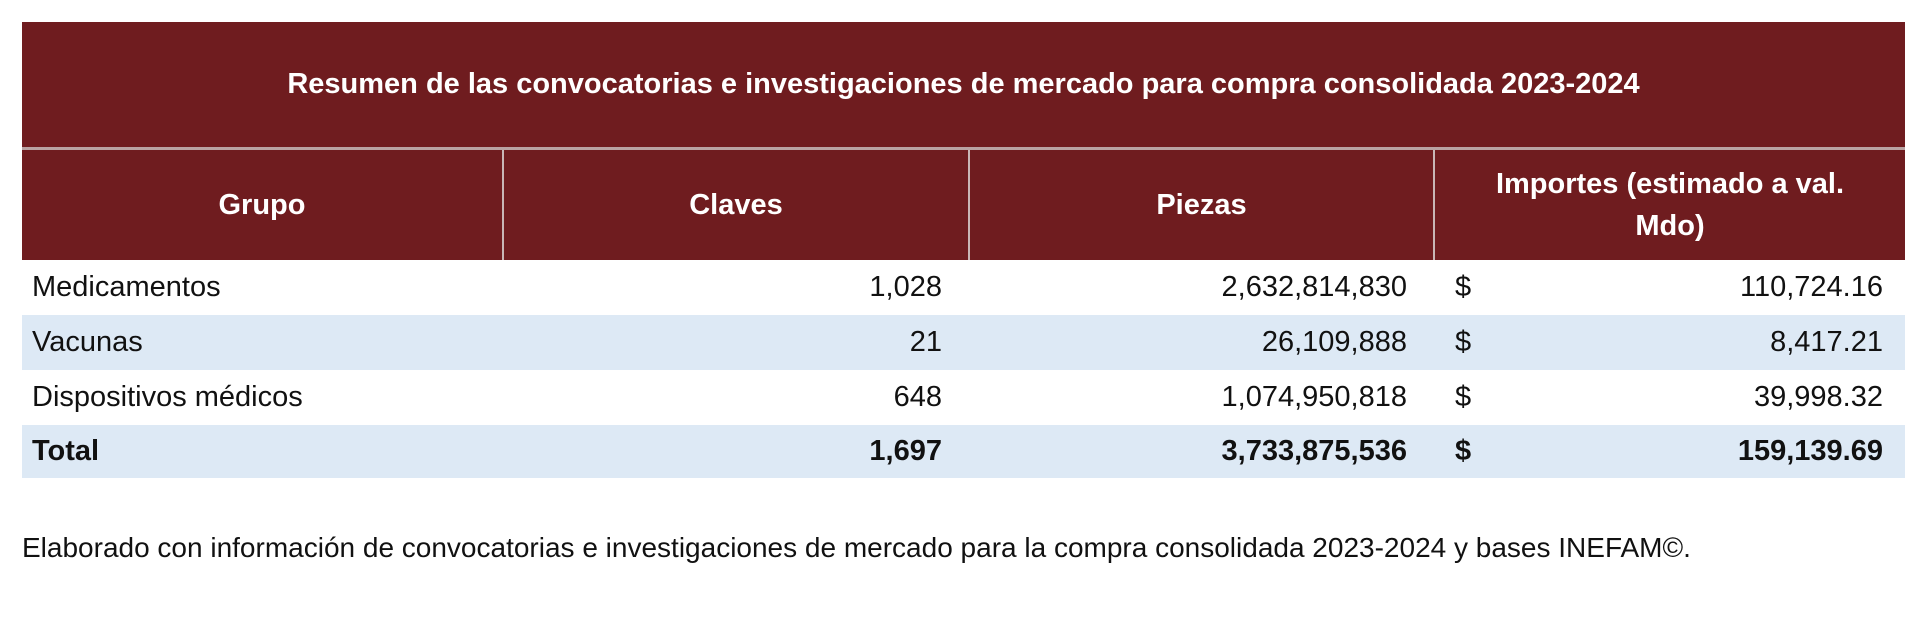 This screenshot has width=1921, height=620. I want to click on importe-value: 110,724.16, so click(1811, 287).